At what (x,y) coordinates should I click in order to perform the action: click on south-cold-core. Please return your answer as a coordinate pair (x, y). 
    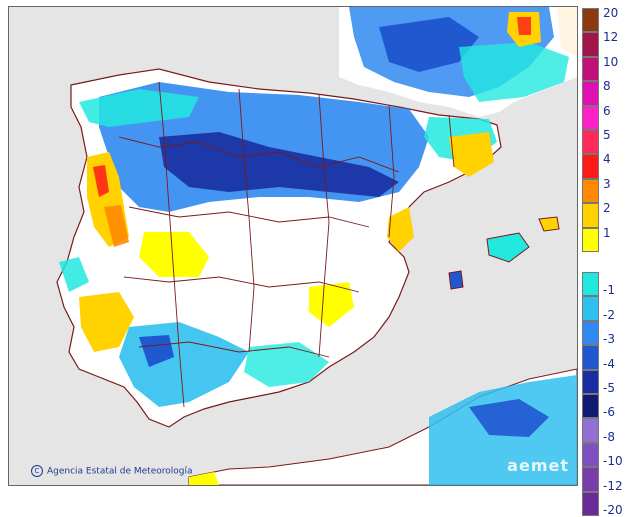
    Looking at the image, I should click on (156, 351).